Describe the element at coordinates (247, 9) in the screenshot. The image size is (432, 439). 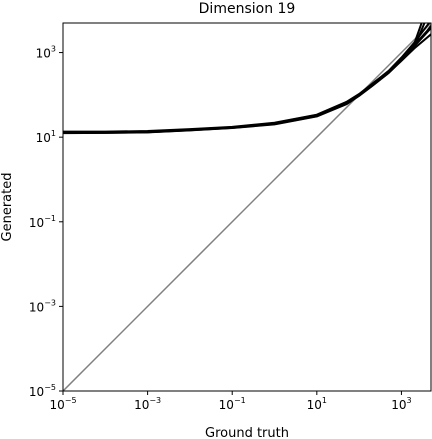
I see `chart-title: Dimension 19` at that location.